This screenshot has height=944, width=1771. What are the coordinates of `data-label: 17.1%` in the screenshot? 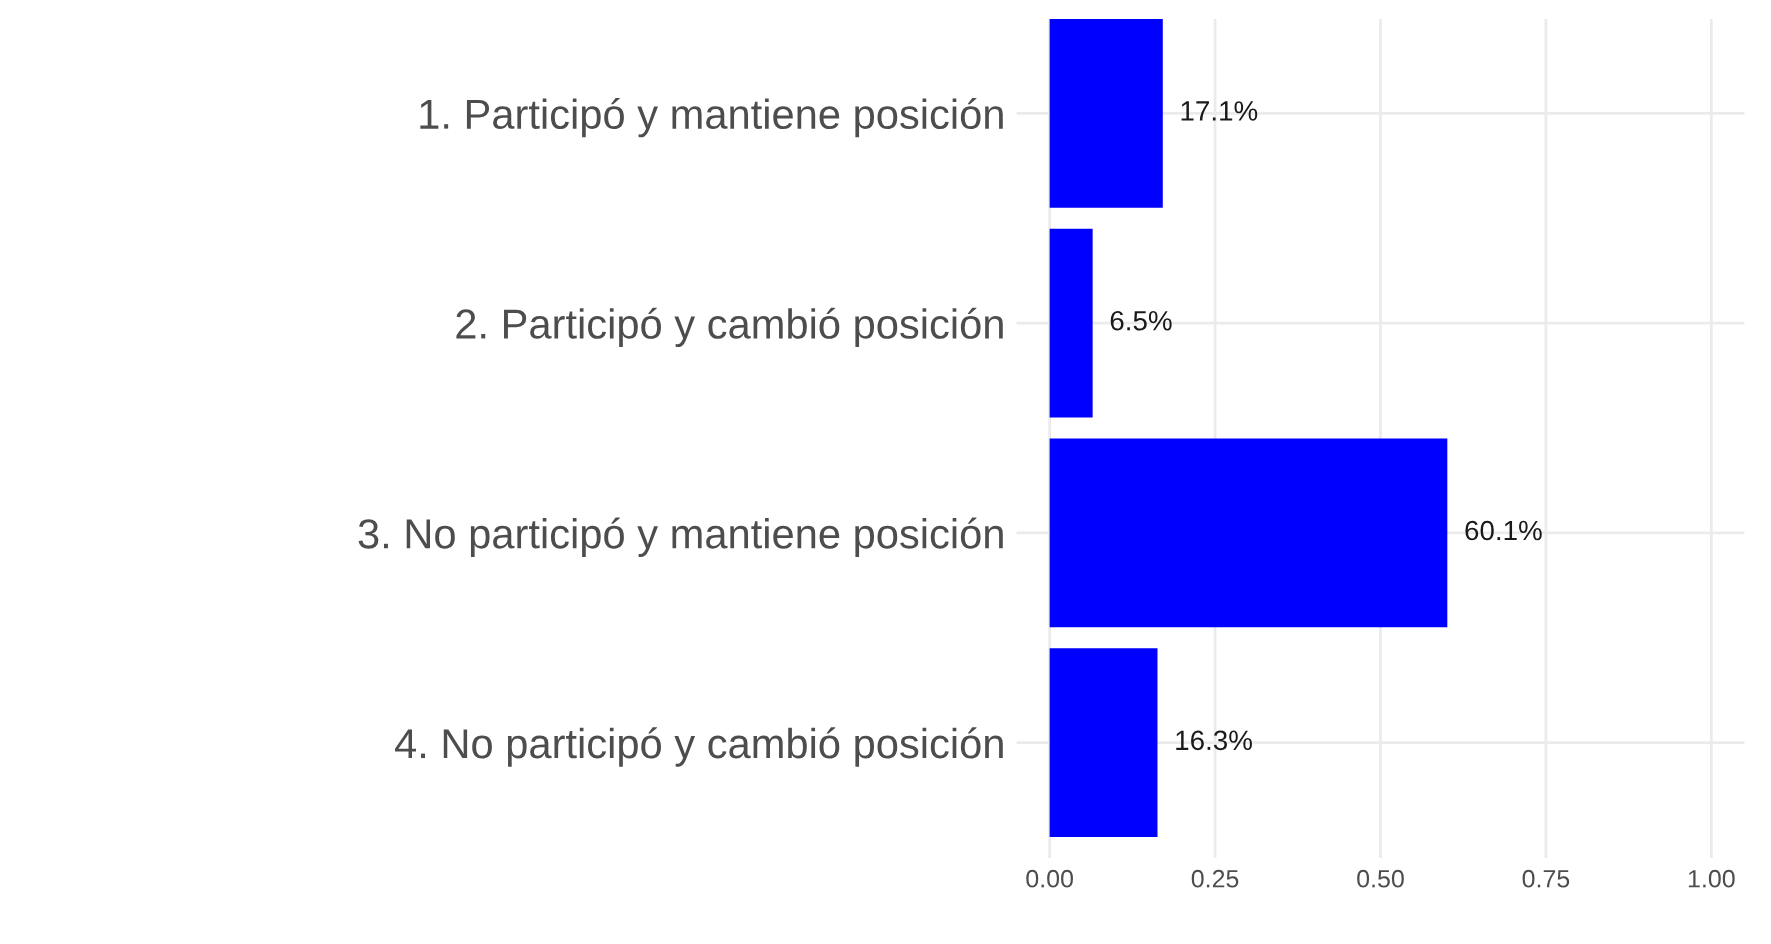 It's located at (1219, 111).